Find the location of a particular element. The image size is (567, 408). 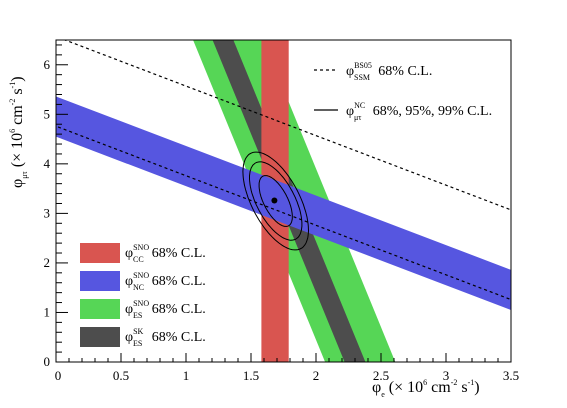

y-tick-label: 0 is located at coordinates (47, 361).